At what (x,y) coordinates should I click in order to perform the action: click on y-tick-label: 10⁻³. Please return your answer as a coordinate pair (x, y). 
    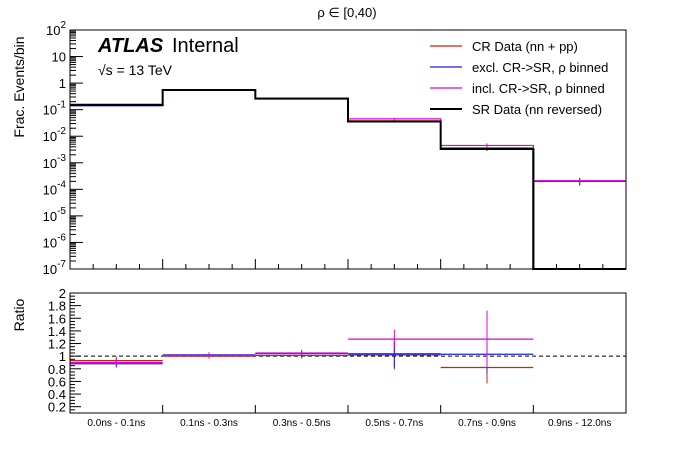
    Looking at the image, I should click on (55, 162).